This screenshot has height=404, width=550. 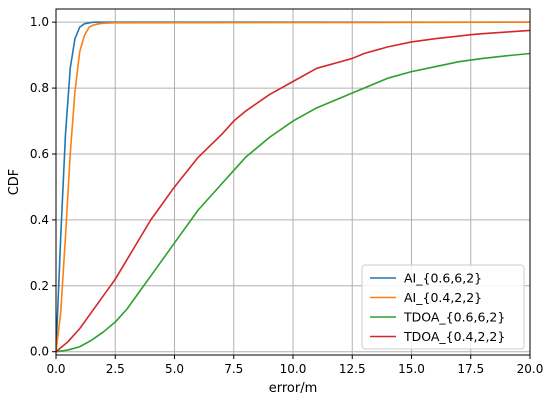 What do you see at coordinates (14, 182) in the screenshot?
I see `y-axis-label: CDF` at bounding box center [14, 182].